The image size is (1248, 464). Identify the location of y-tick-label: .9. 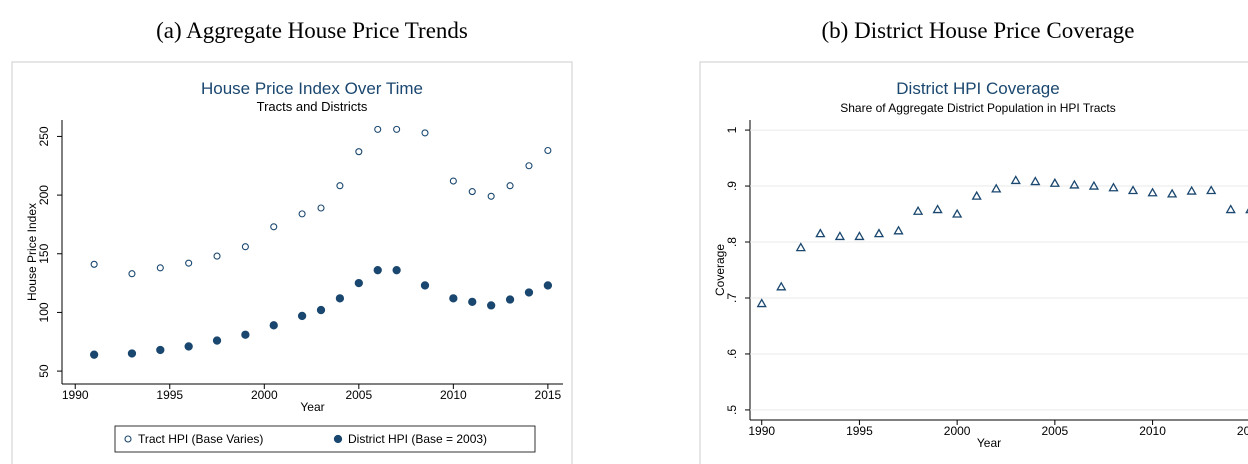
(732, 186).